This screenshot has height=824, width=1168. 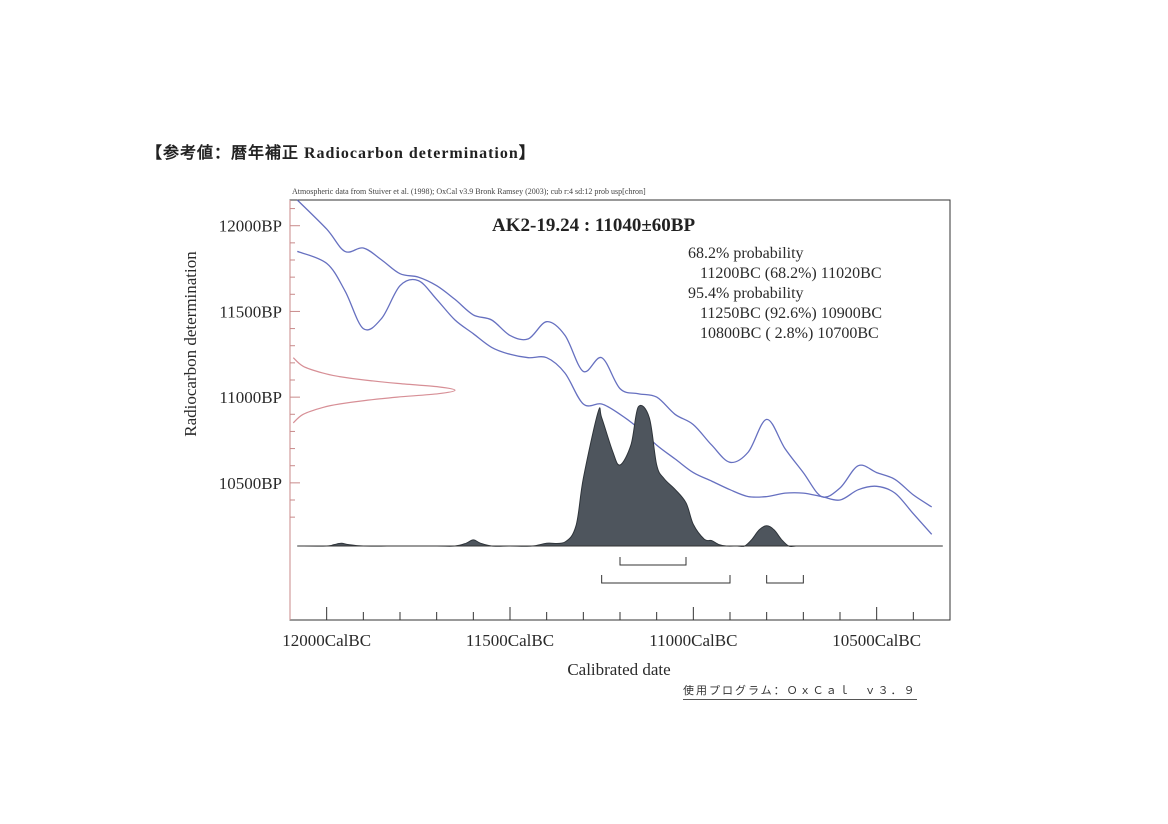 What do you see at coordinates (876, 640) in the screenshot?
I see `x-tick-label: 10500CalBC` at bounding box center [876, 640].